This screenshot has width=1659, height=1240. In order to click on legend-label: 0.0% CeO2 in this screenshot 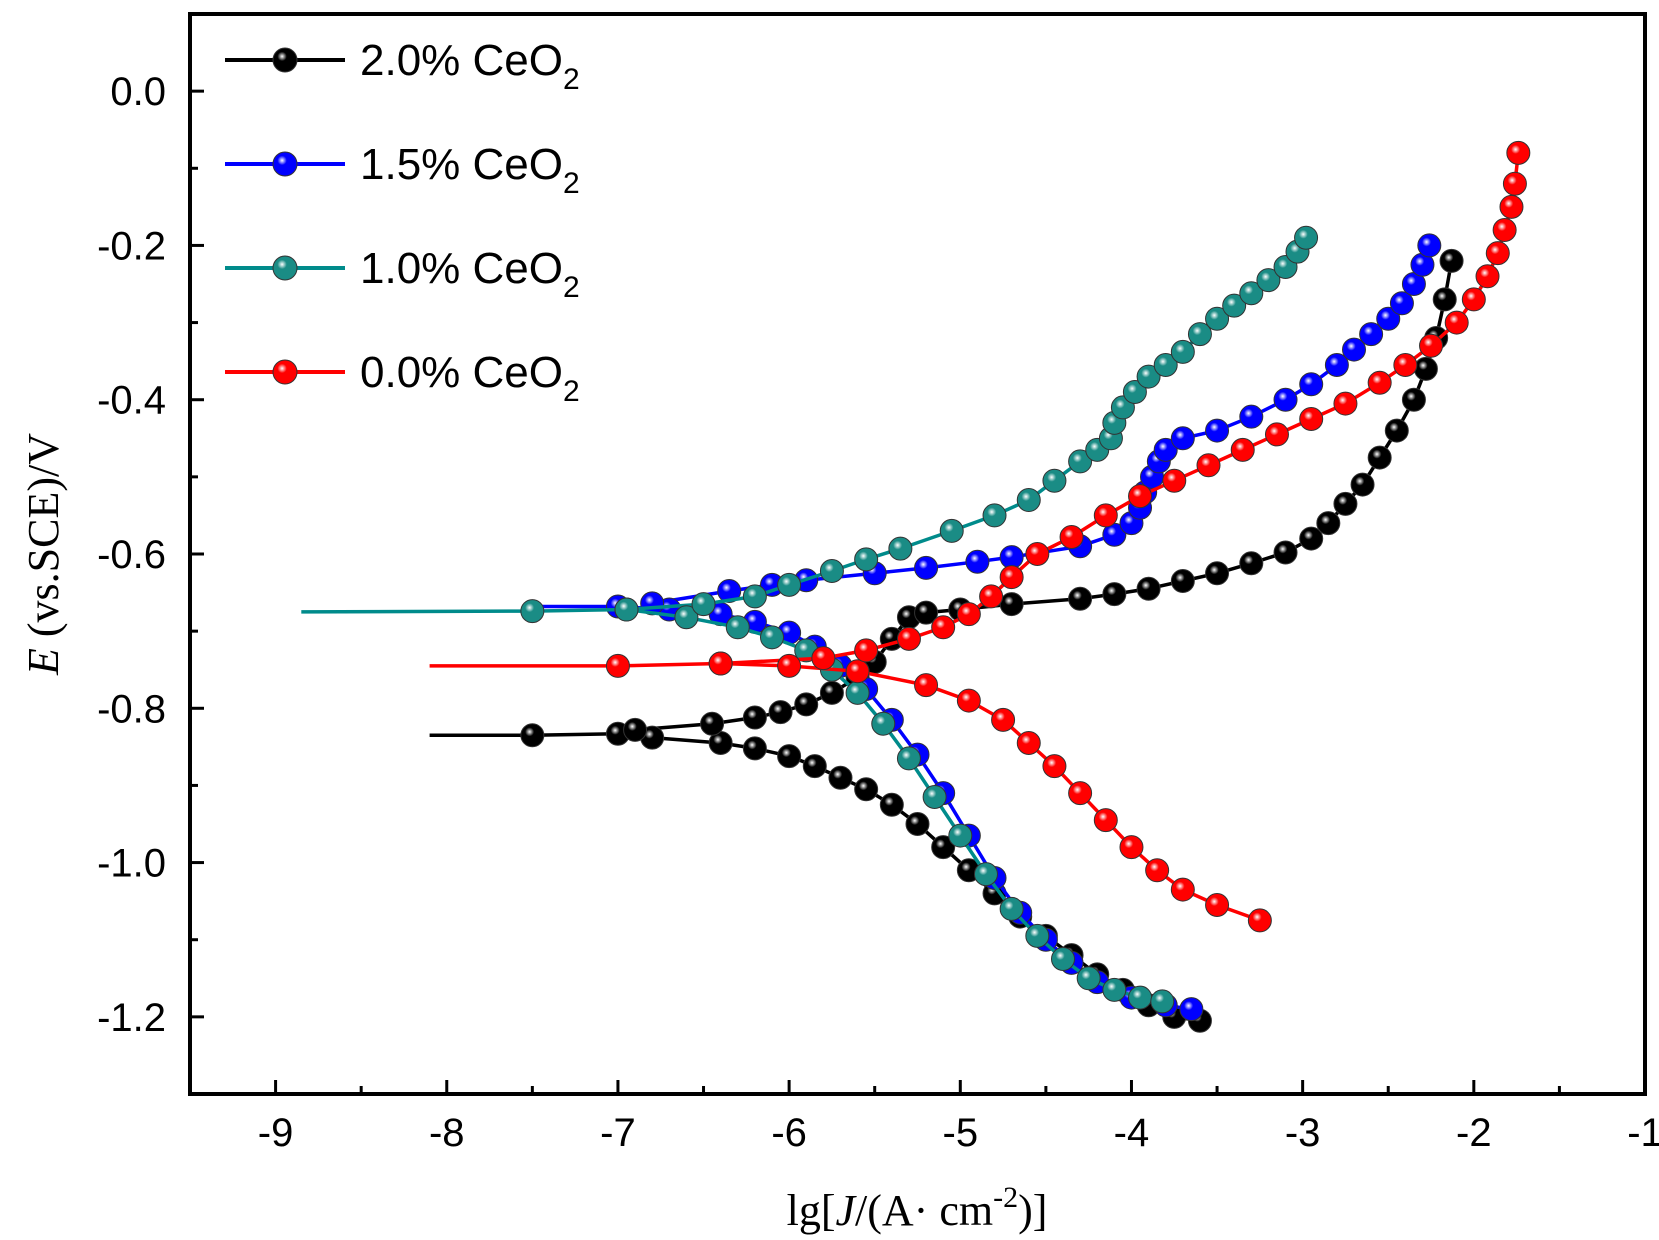, I will do `click(470, 378)`.